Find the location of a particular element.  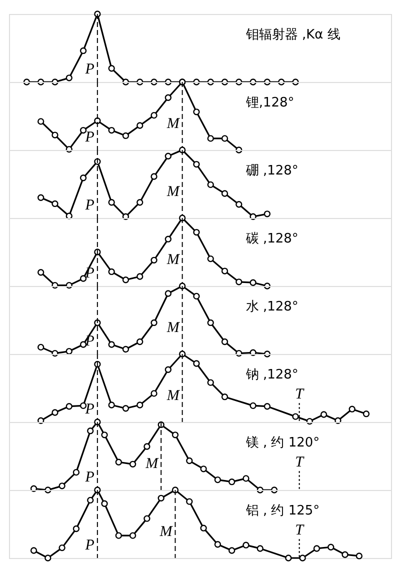

annotation: 铝 , 约 125° is located at coordinates (282, 510).